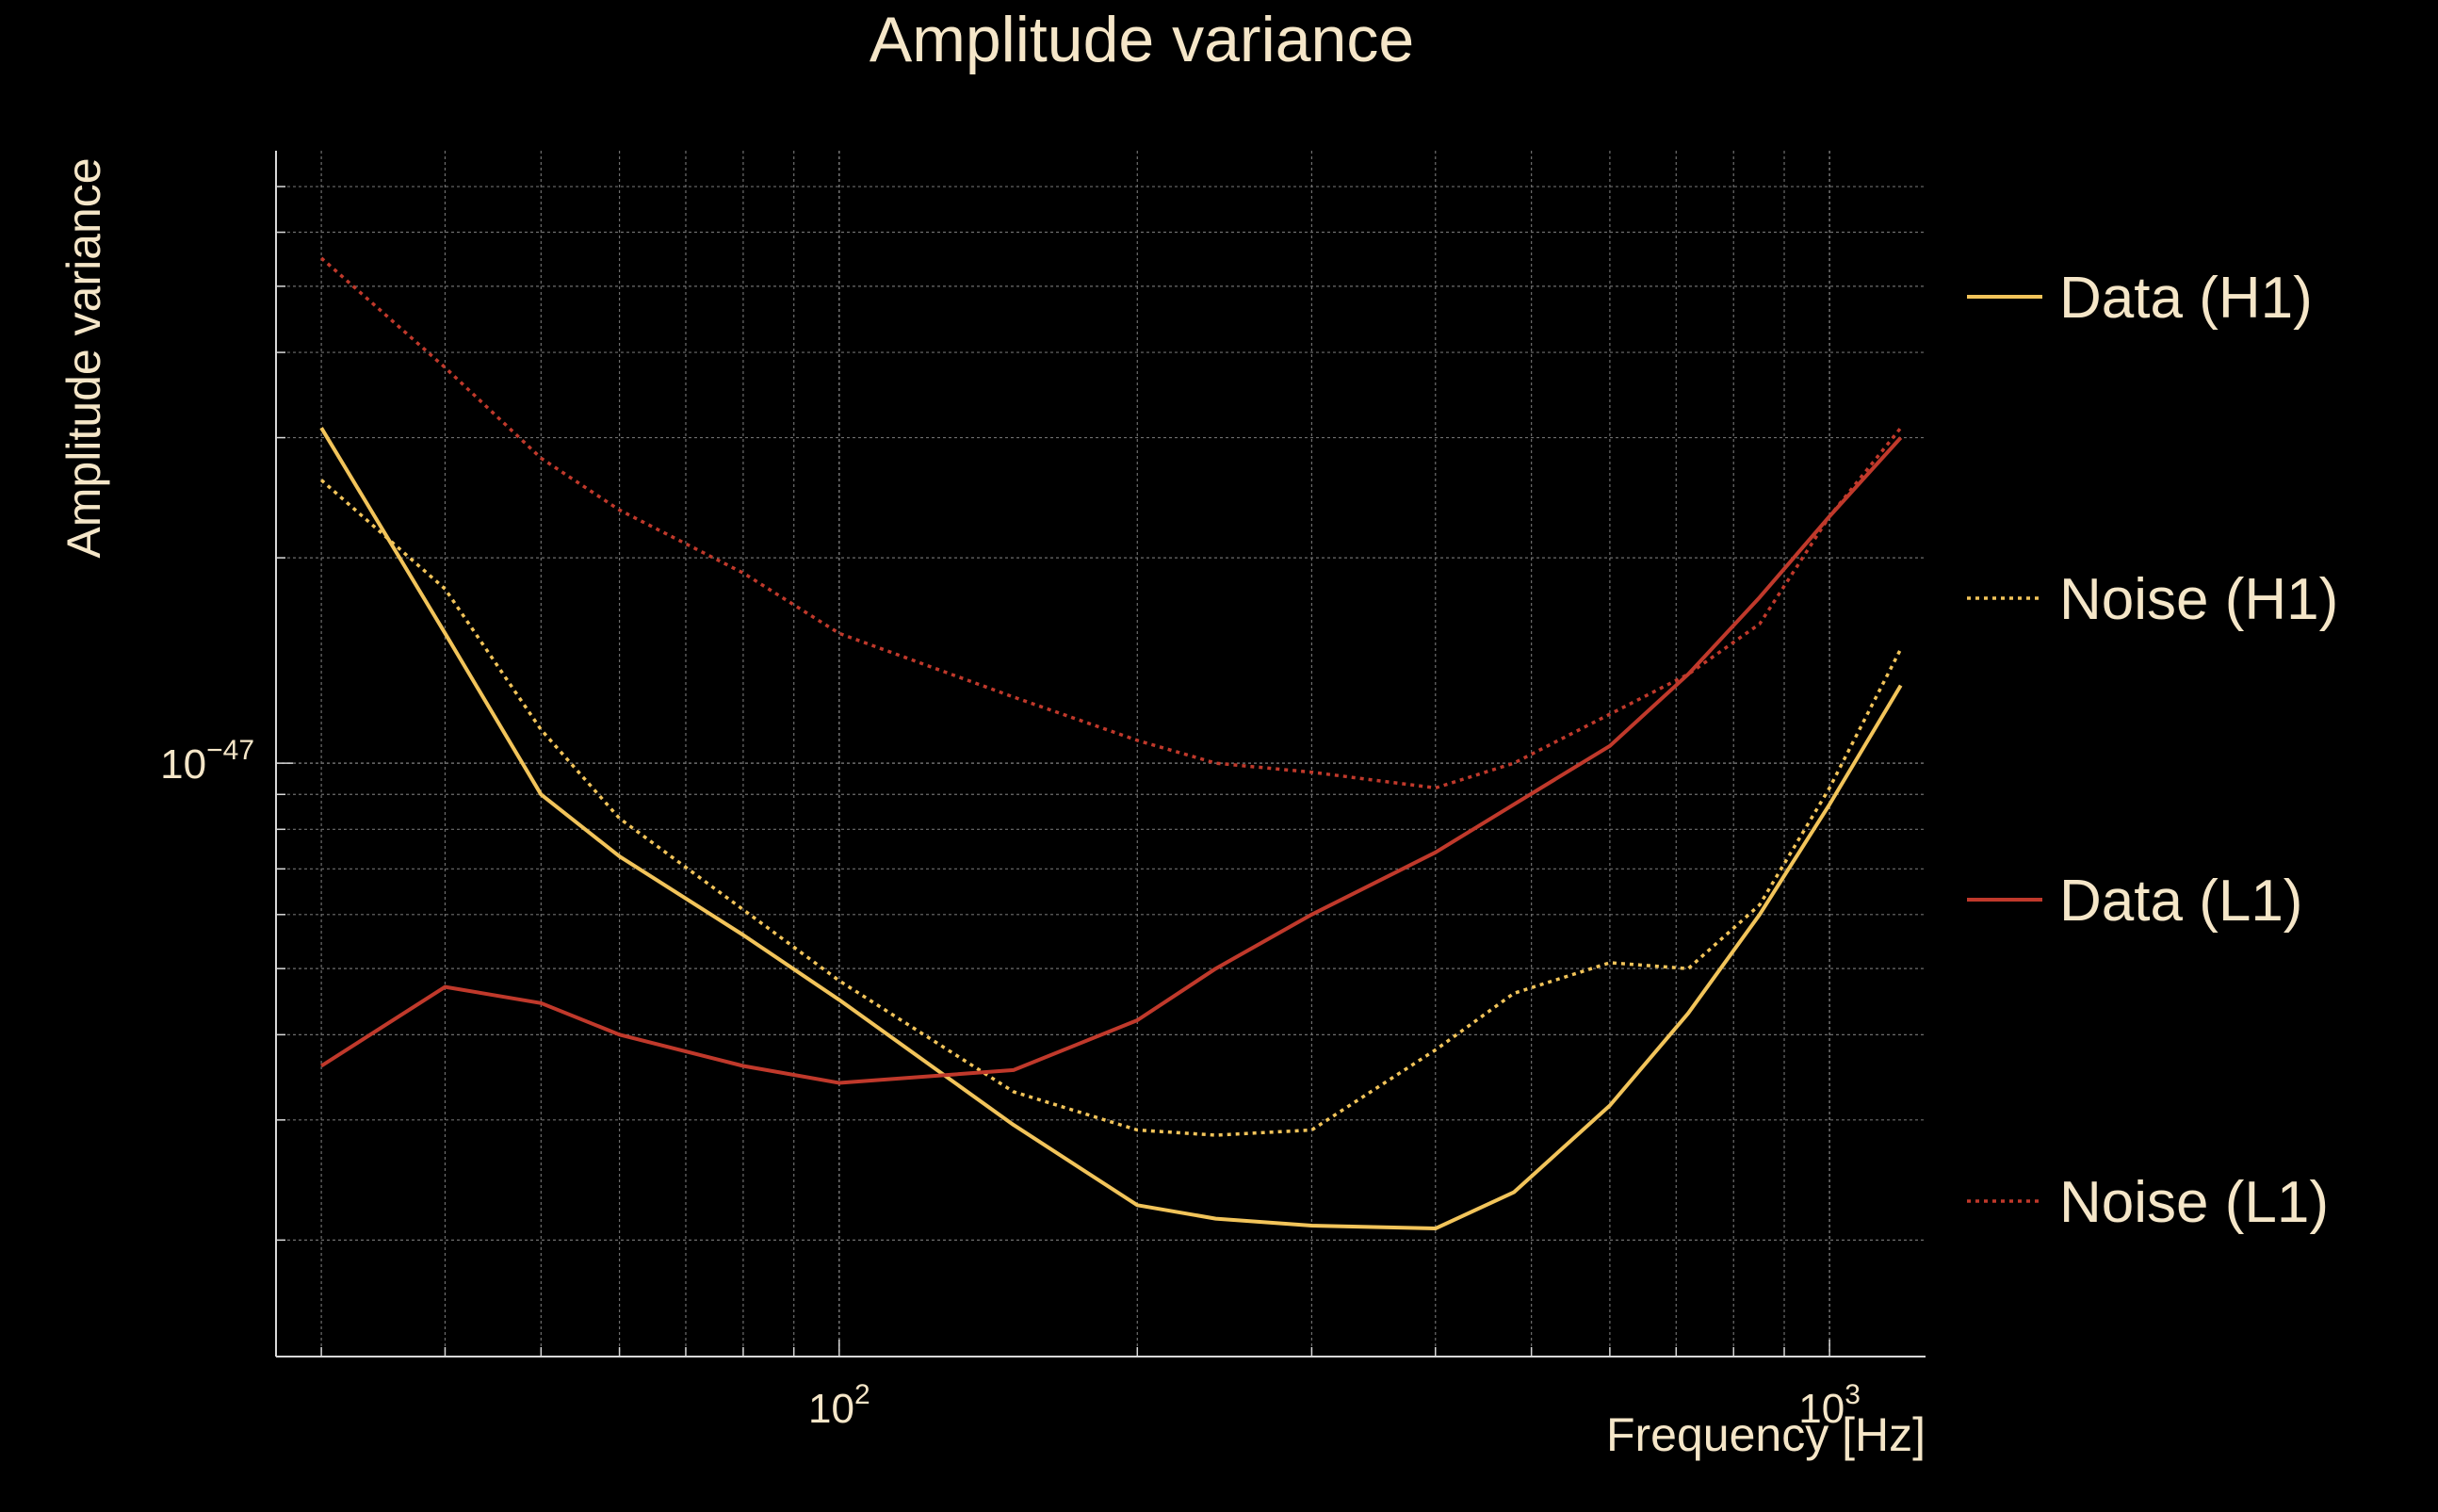  Describe the element at coordinates (2186, 298) in the screenshot. I see `legend-label: Data (H1)` at that location.